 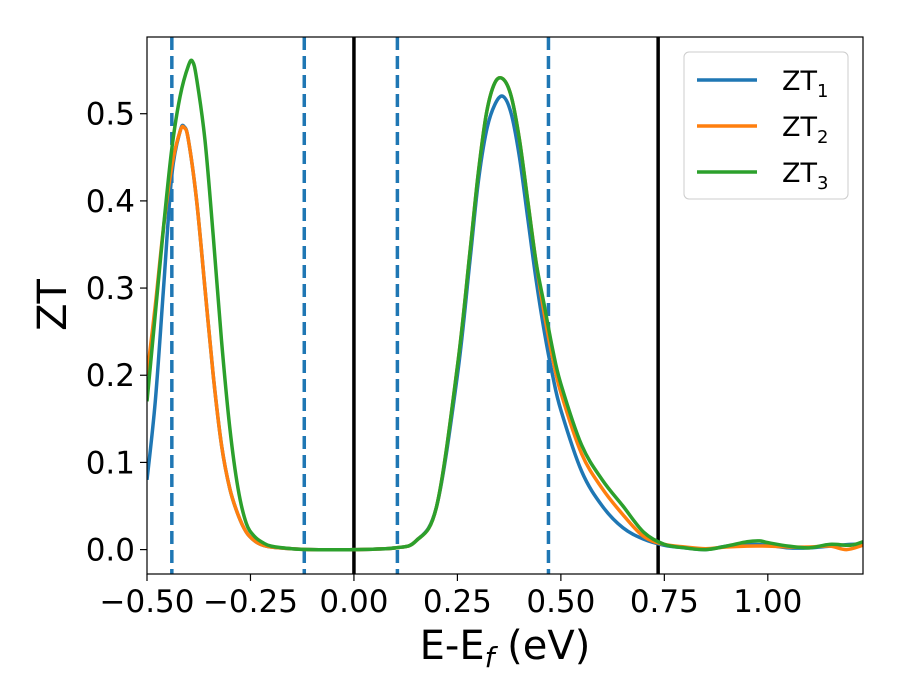 What do you see at coordinates (805, 84) in the screenshot?
I see `legend-label-zt1: ZT1` at bounding box center [805, 84].